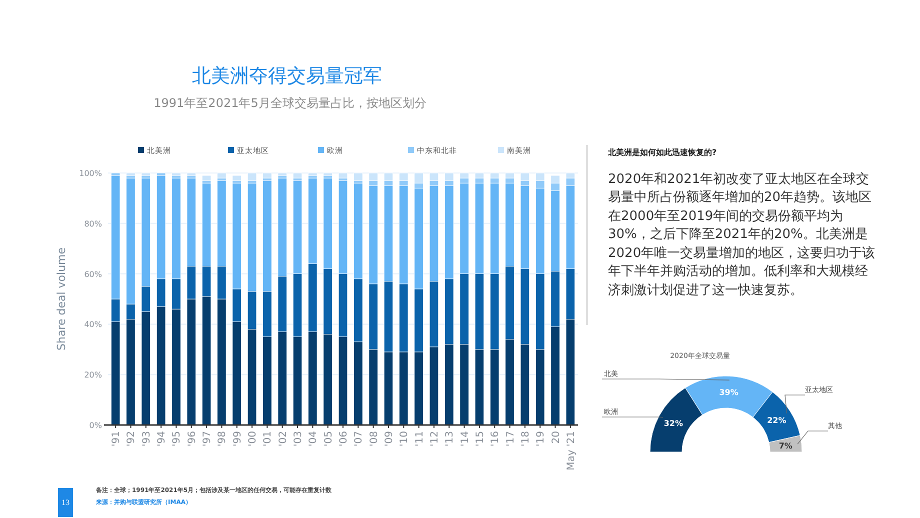  What do you see at coordinates (359, 438) in the screenshot?
I see `x-tick-label: '07` at bounding box center [359, 438].